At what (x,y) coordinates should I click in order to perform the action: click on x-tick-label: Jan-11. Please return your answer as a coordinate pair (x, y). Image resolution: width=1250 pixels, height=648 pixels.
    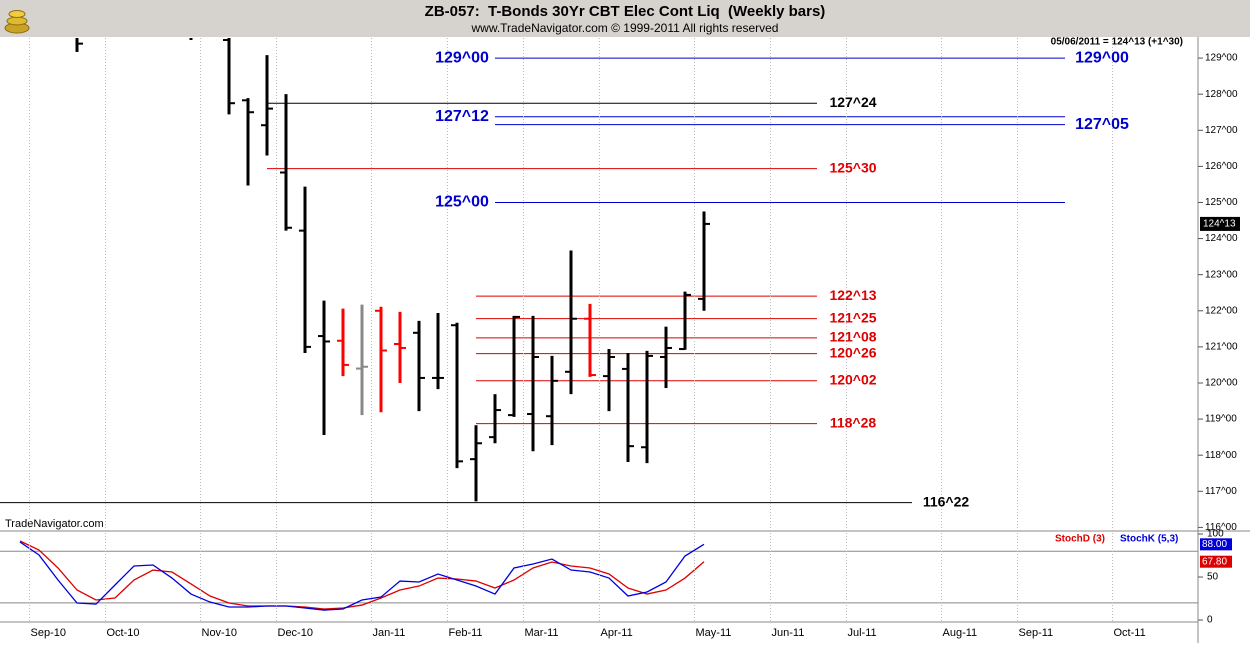
    Looking at the image, I should click on (389, 633).